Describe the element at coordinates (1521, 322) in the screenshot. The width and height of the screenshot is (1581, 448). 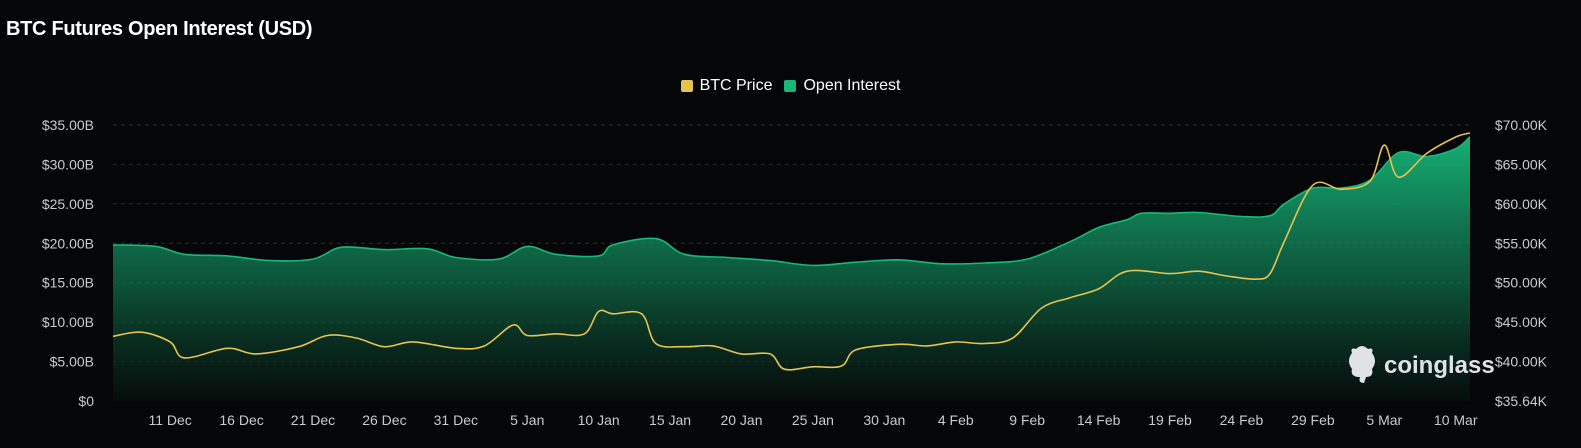
I see `y-right-tick-label: $45.00K` at that location.